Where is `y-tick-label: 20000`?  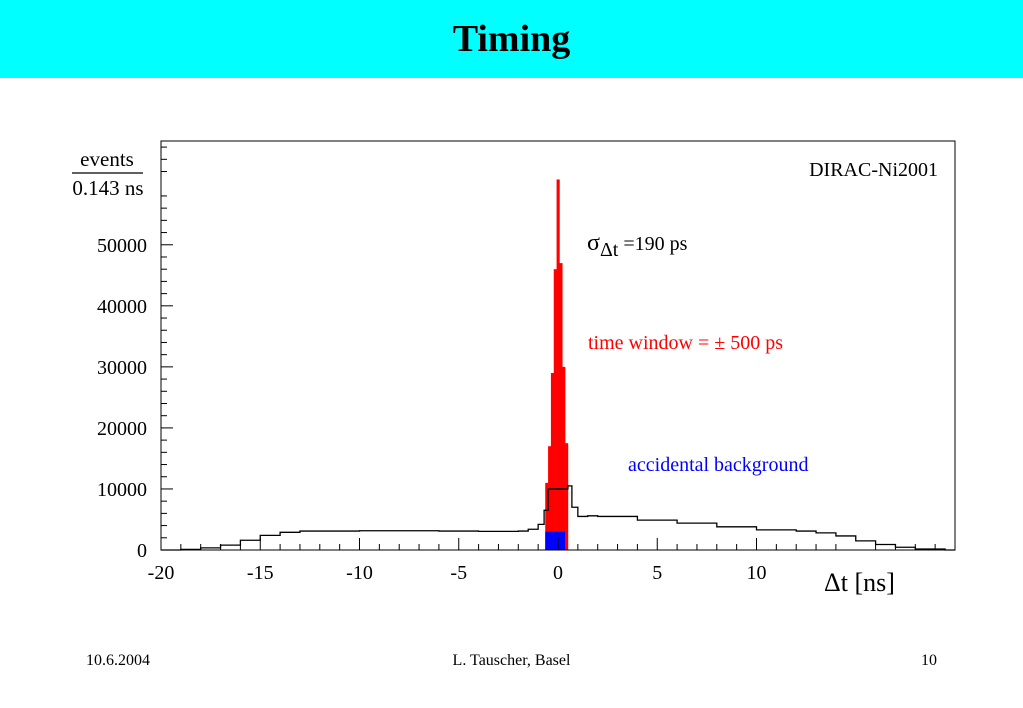
y-tick-label: 20000 is located at coordinates (122, 429).